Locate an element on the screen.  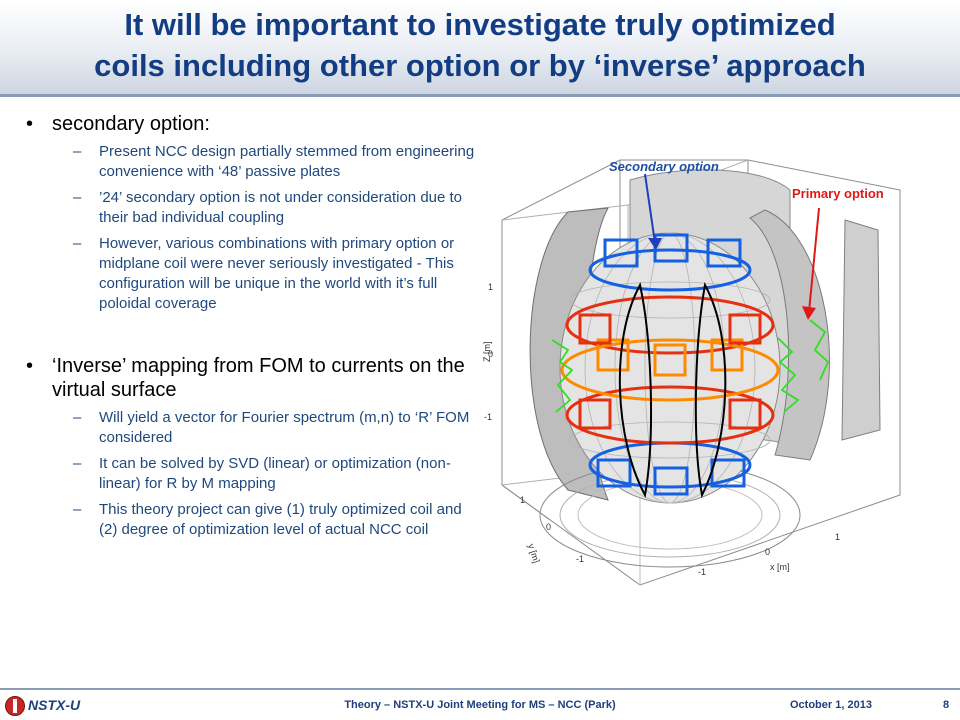
x-tick: 0 is located at coordinates (767, 552).